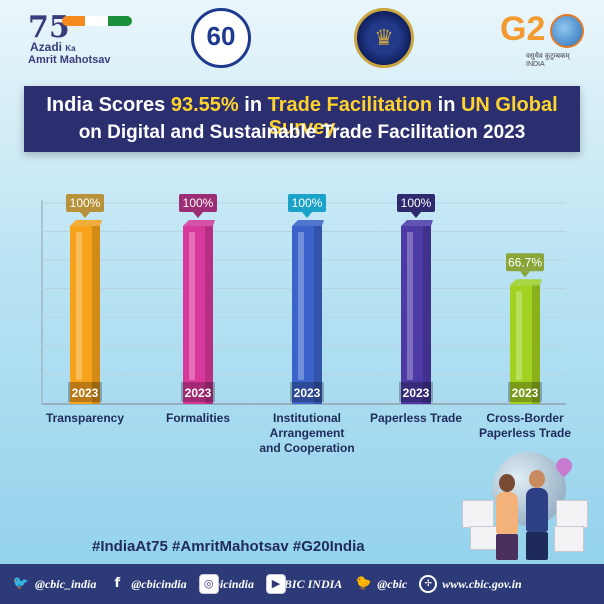 The image size is (604, 604). I want to click on twitter-handle: 🐦 @cbic_india, so click(54, 583).